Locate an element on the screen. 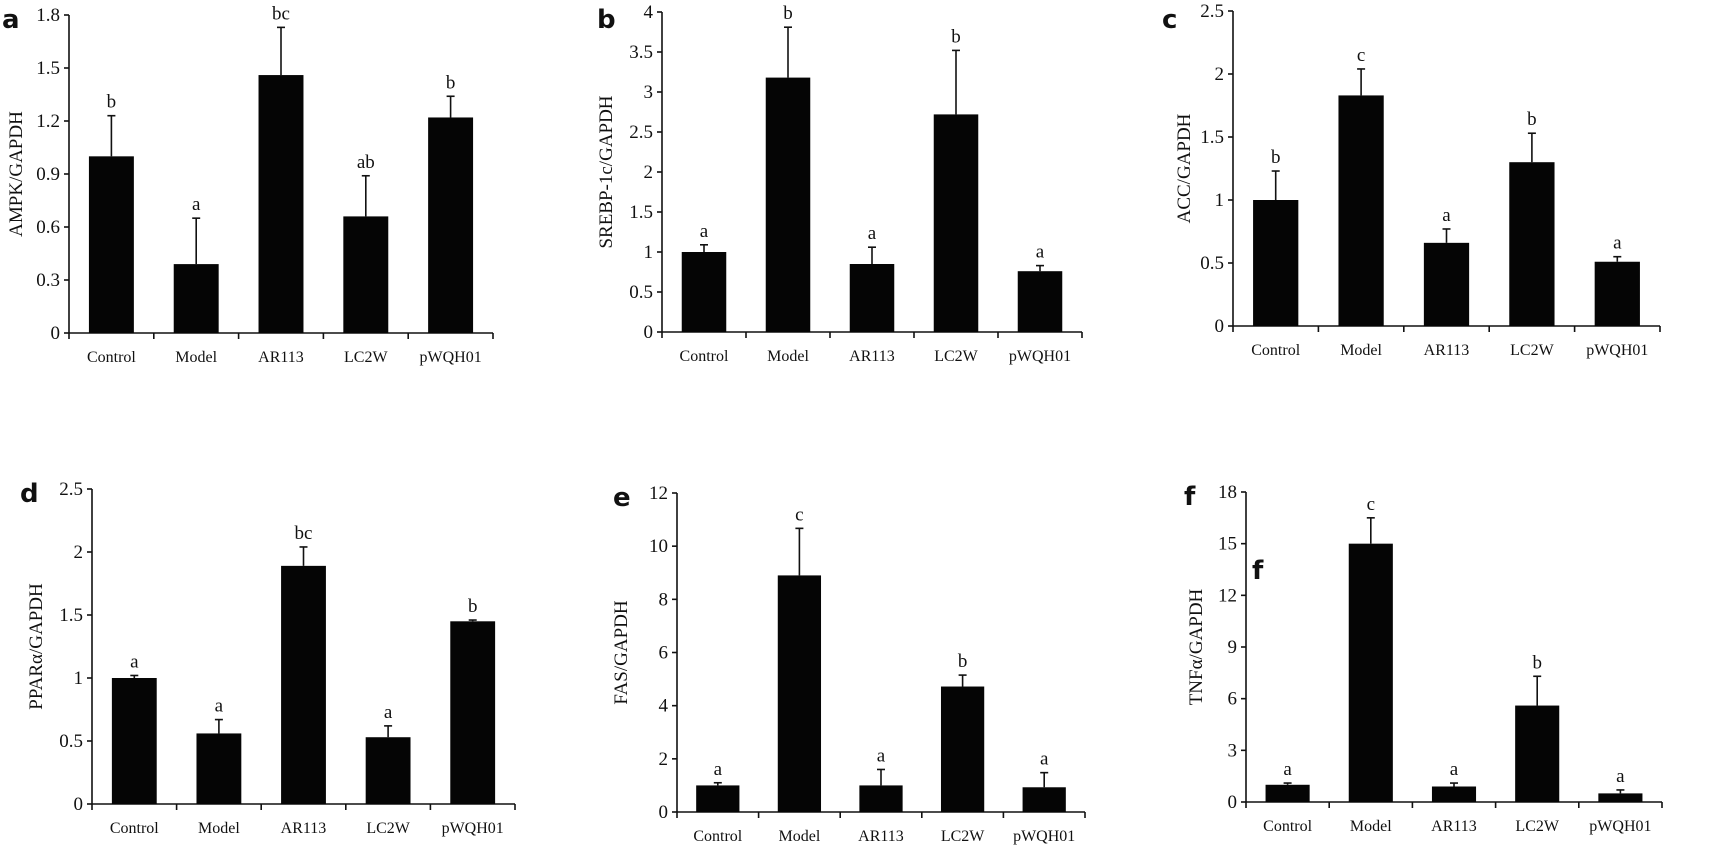 This screenshot has height=845, width=1735. panel-letter: a is located at coordinates (11, 20).